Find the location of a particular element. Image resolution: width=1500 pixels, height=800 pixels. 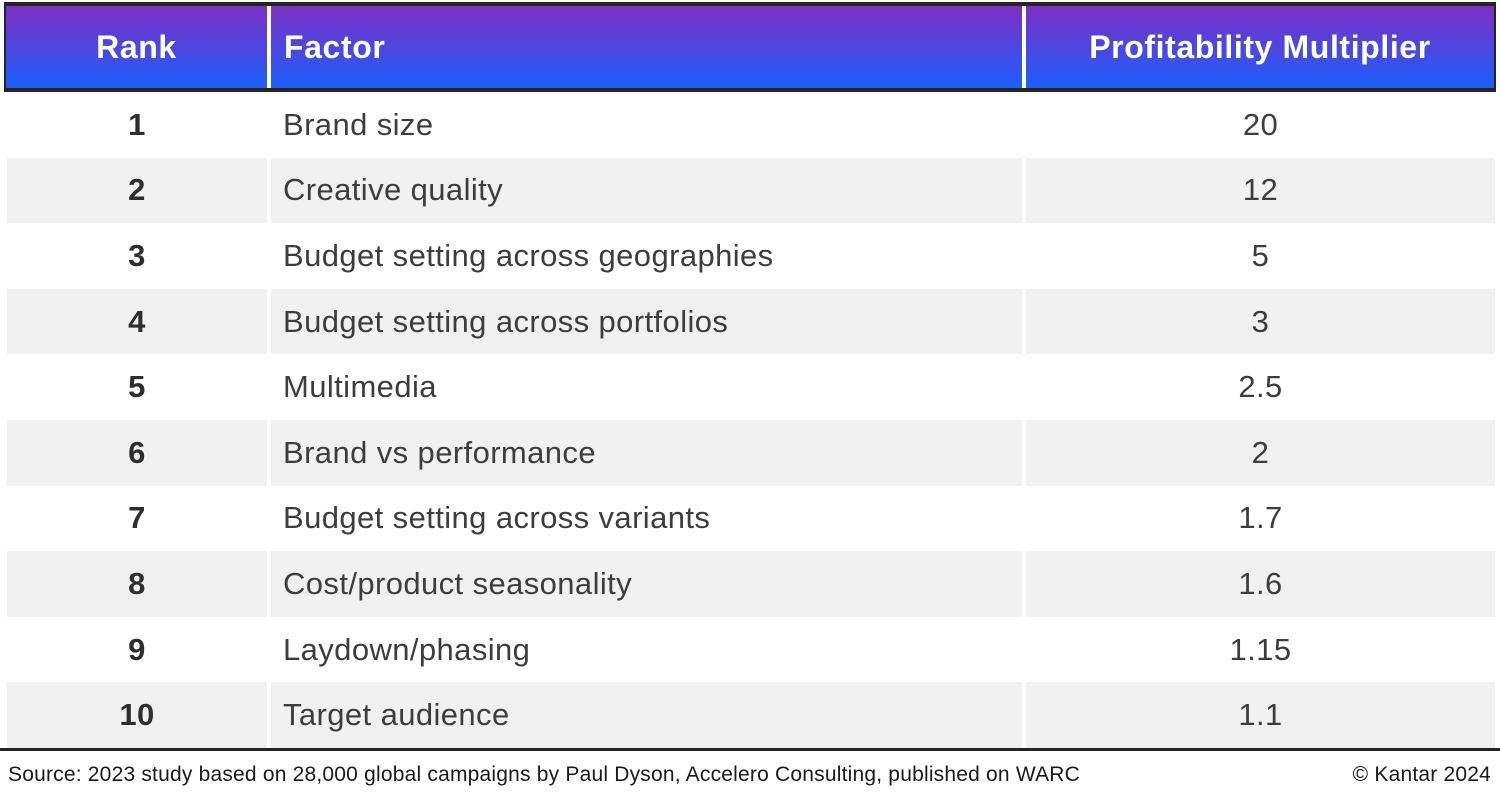

multiplier-cell: 3 is located at coordinates (1260, 321).